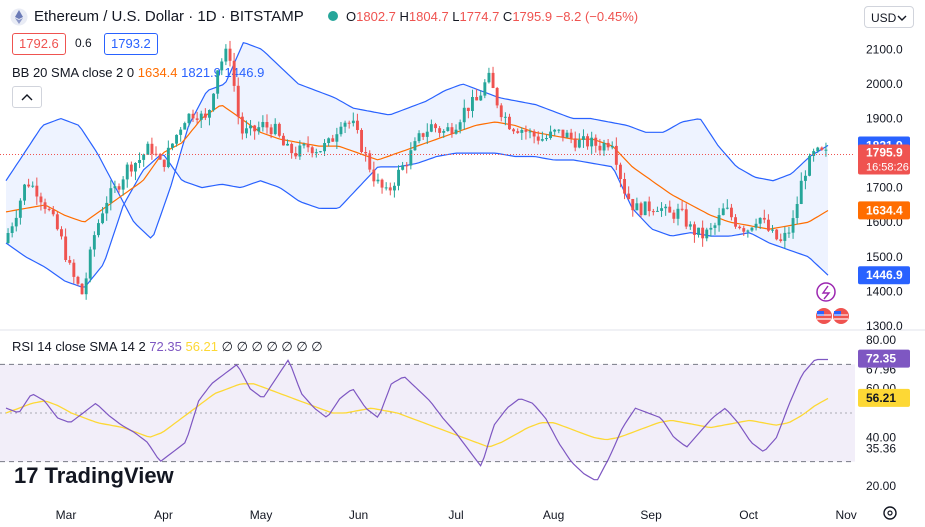 This screenshot has width=925, height=527. What do you see at coordinates (39, 44) in the screenshot?
I see `sell-price-button: 1792.6` at bounding box center [39, 44].